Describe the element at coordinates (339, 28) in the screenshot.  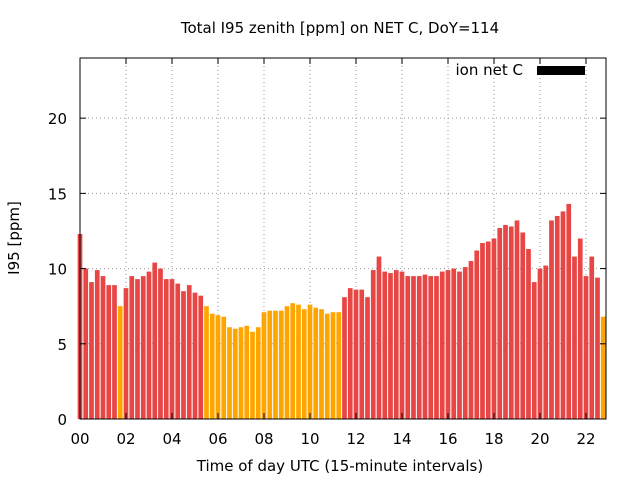
I see `chart-title: Total I95 zenith [ppm] on NET C, DoY=114` at that location.